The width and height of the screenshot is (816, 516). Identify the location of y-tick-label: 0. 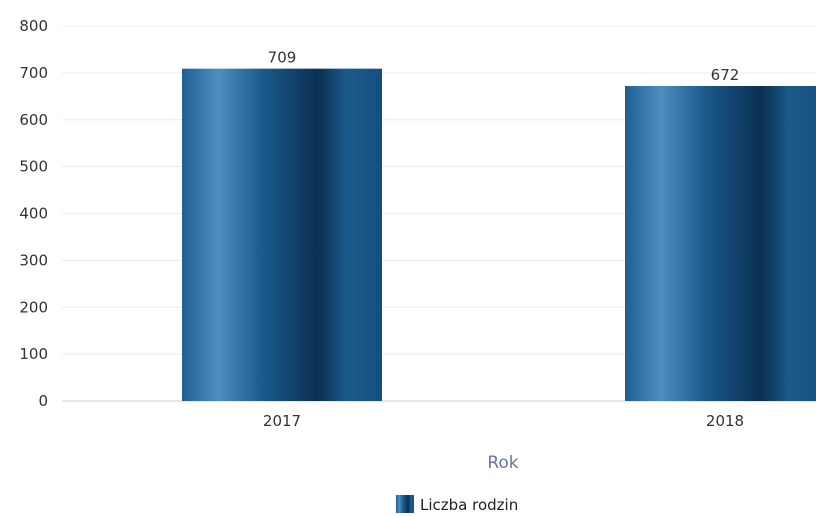
(43, 401).